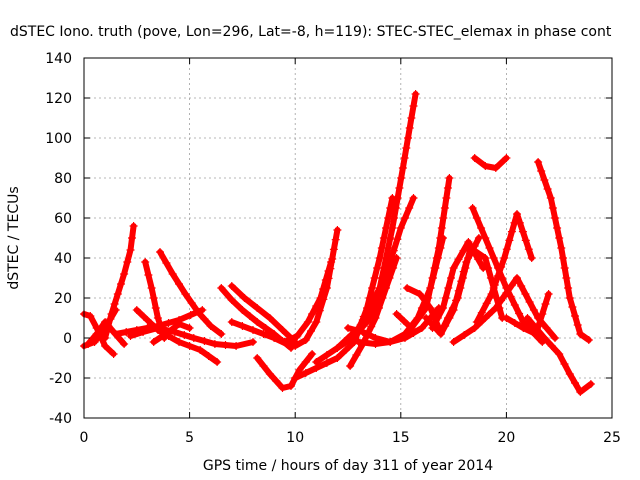 The height and width of the screenshot is (480, 640). What do you see at coordinates (63, 219) in the screenshot?
I see `y-tick-label: 60` at bounding box center [63, 219].